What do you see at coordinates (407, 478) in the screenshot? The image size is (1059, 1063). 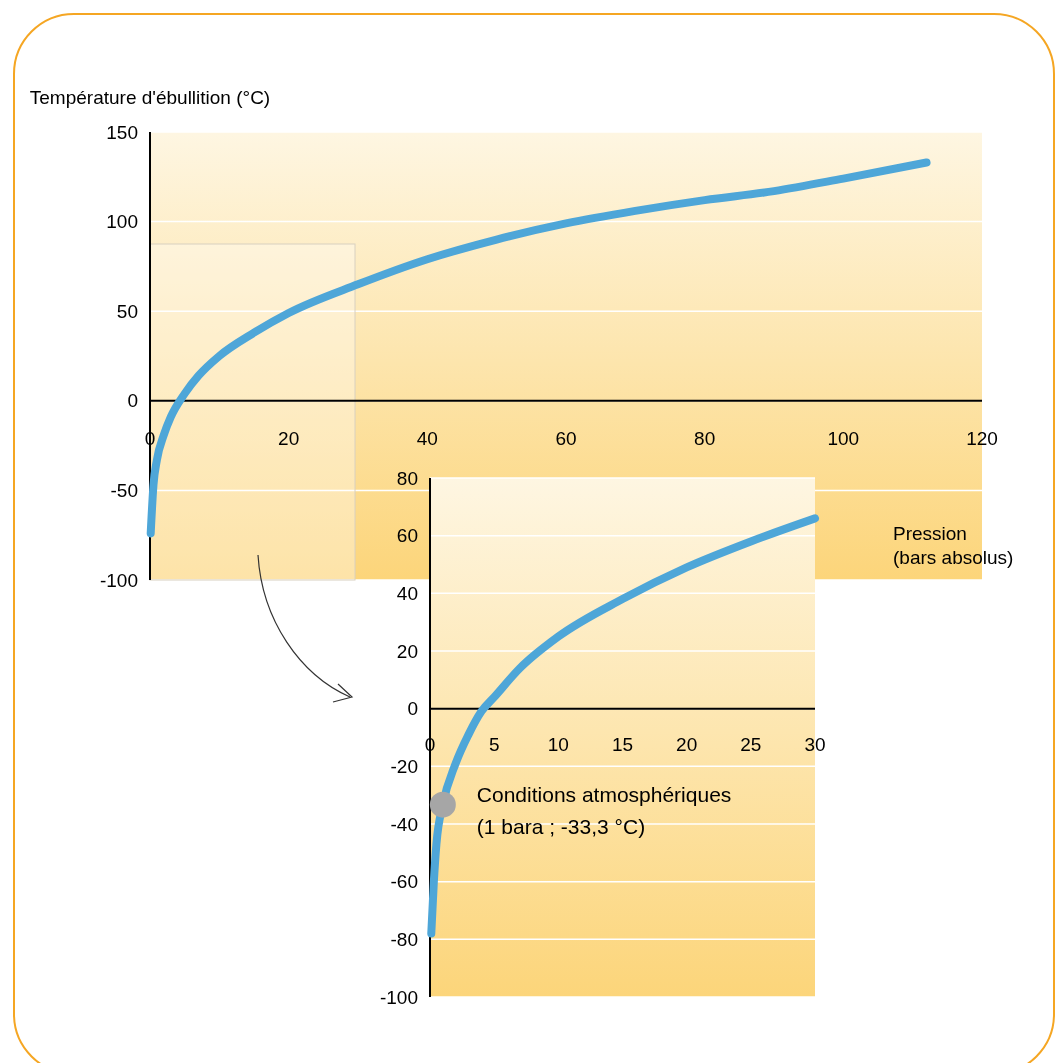 I see `y-tick-label: 80` at bounding box center [407, 478].